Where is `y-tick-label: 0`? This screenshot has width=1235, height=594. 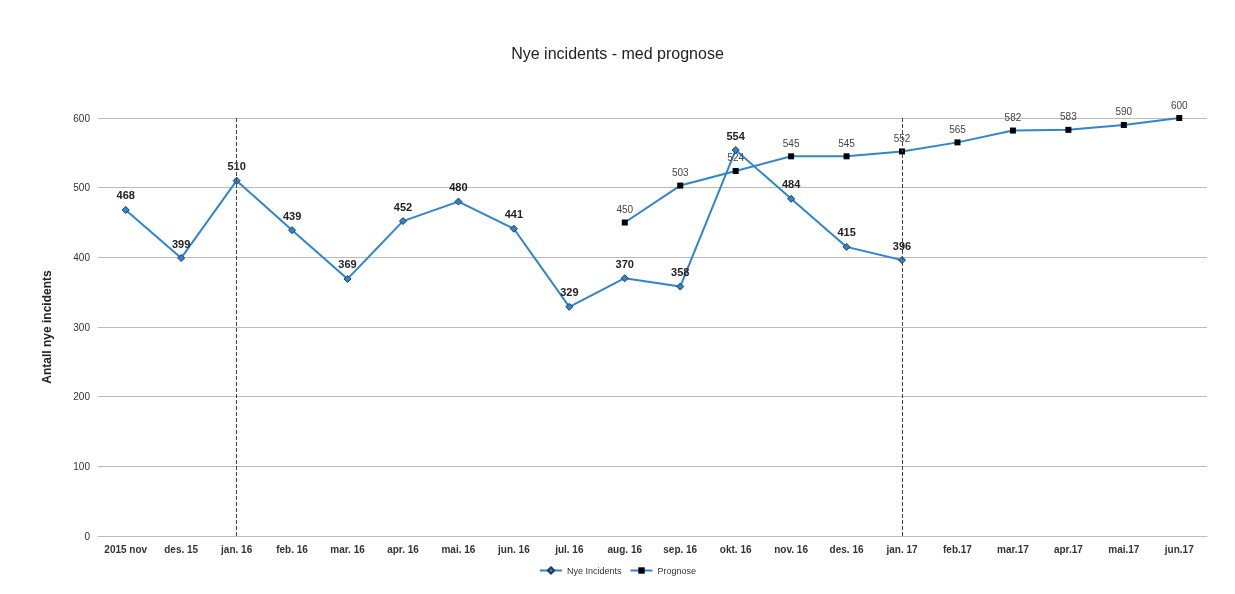
y-tick-label: 0 is located at coordinates (87, 536).